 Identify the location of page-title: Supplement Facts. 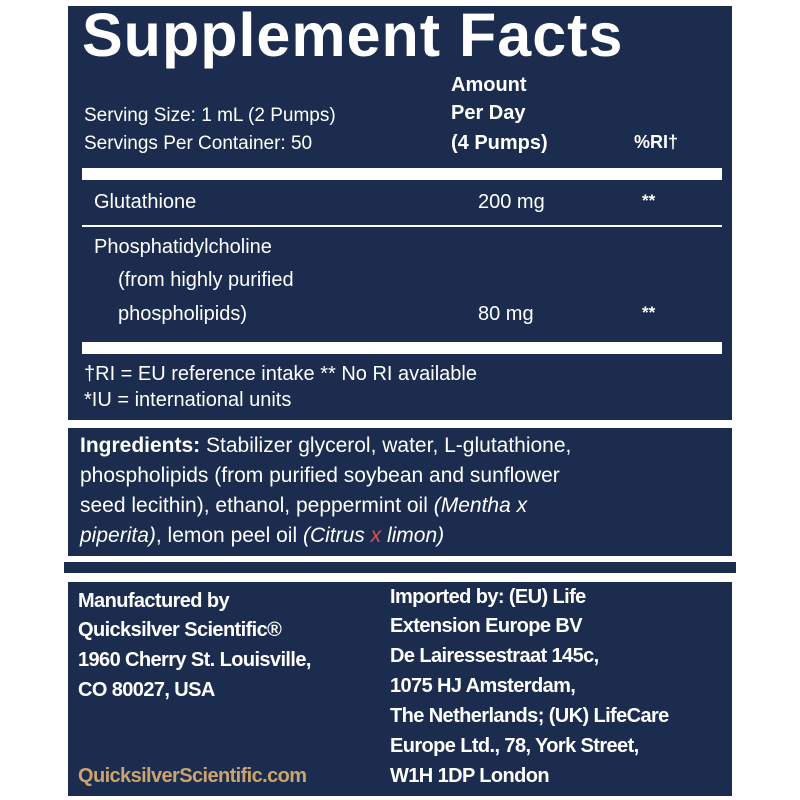
(353, 35).